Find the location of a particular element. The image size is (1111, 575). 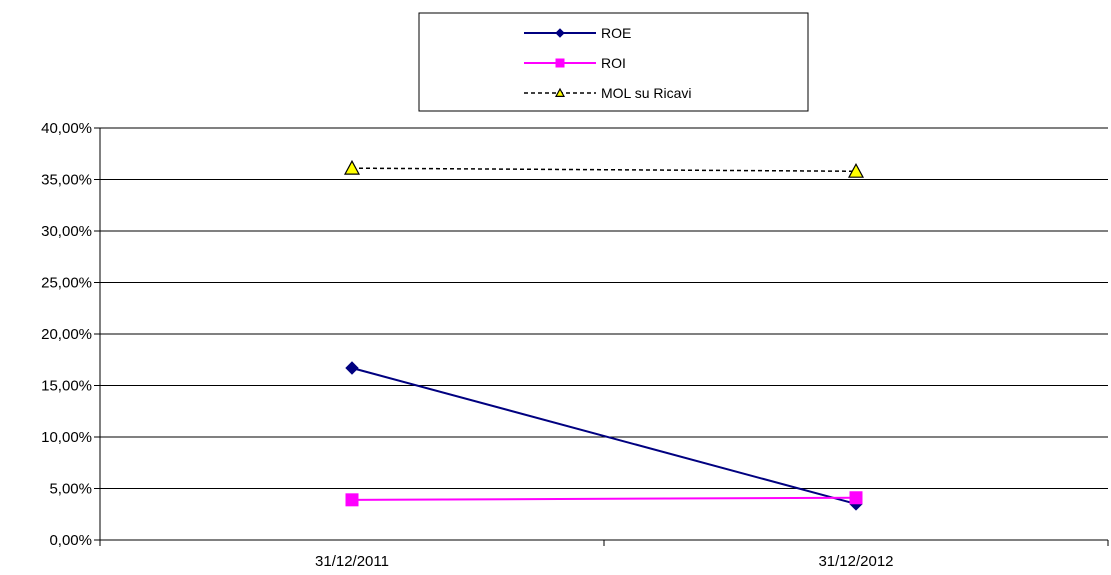

series-roe is located at coordinates (604, 436).